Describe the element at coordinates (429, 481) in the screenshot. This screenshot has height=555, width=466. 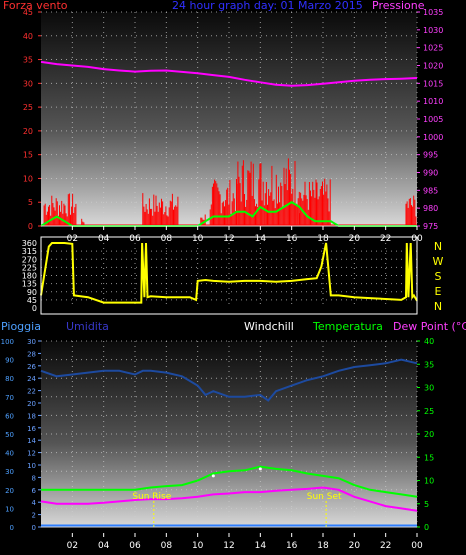
I see `temperature-tick-label: 10` at that location.